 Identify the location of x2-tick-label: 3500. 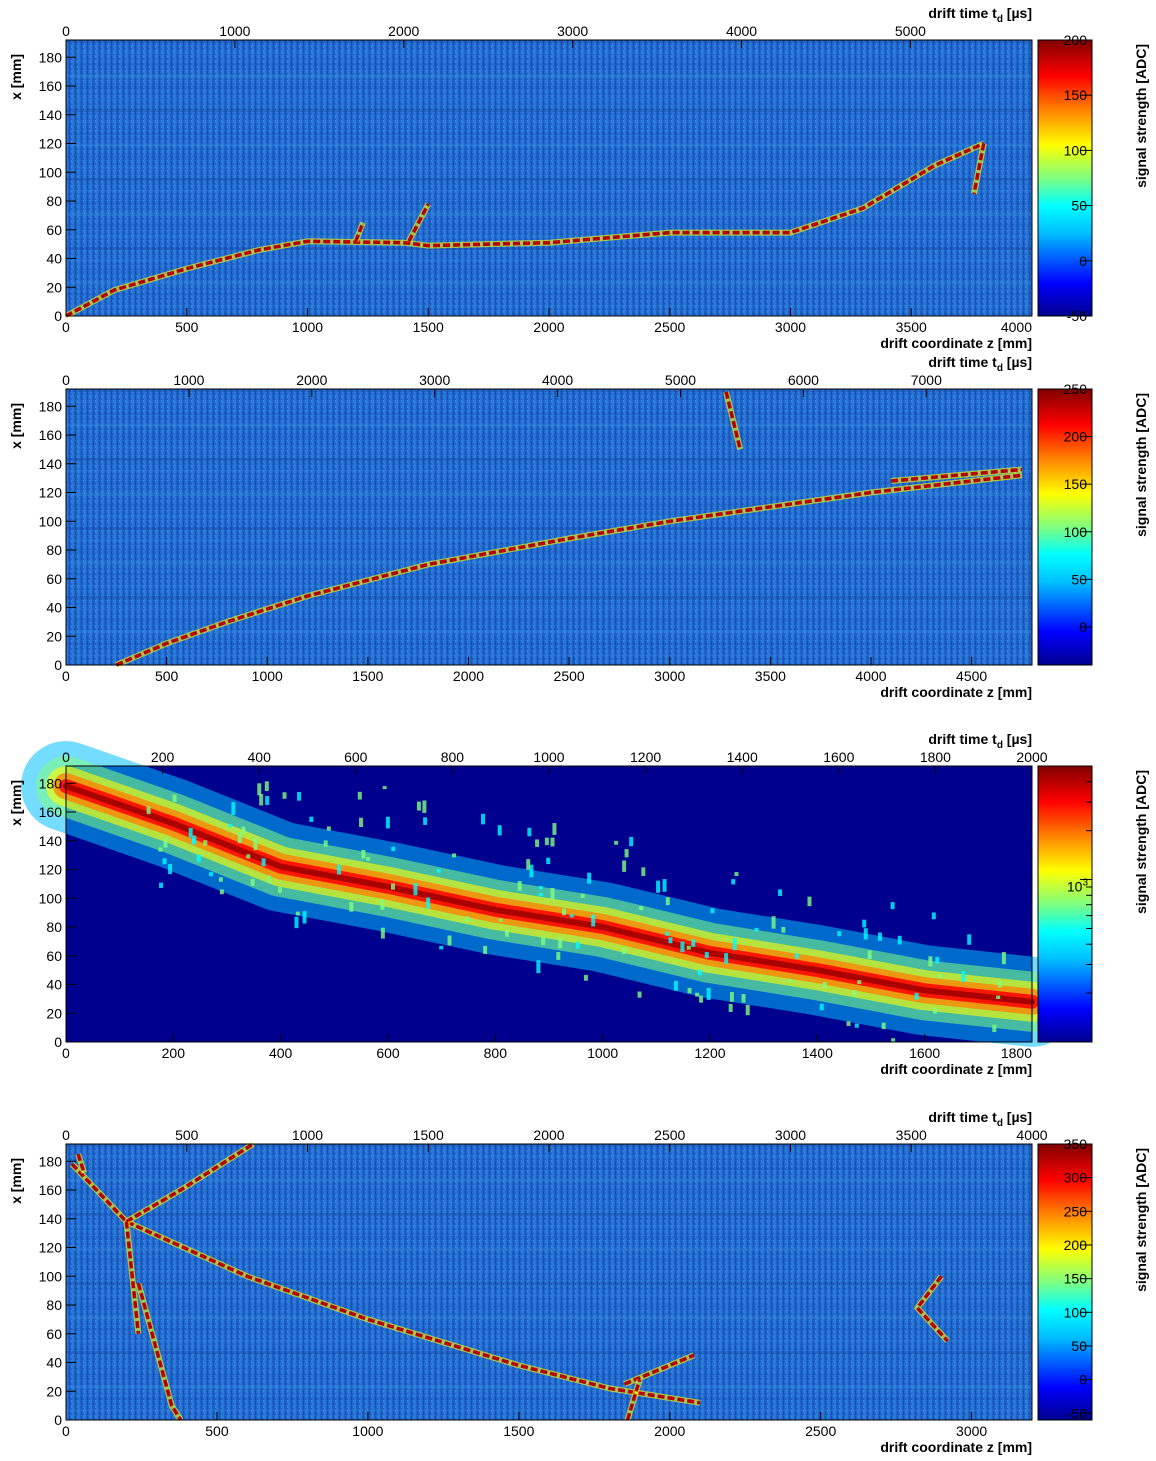
(911, 1135).